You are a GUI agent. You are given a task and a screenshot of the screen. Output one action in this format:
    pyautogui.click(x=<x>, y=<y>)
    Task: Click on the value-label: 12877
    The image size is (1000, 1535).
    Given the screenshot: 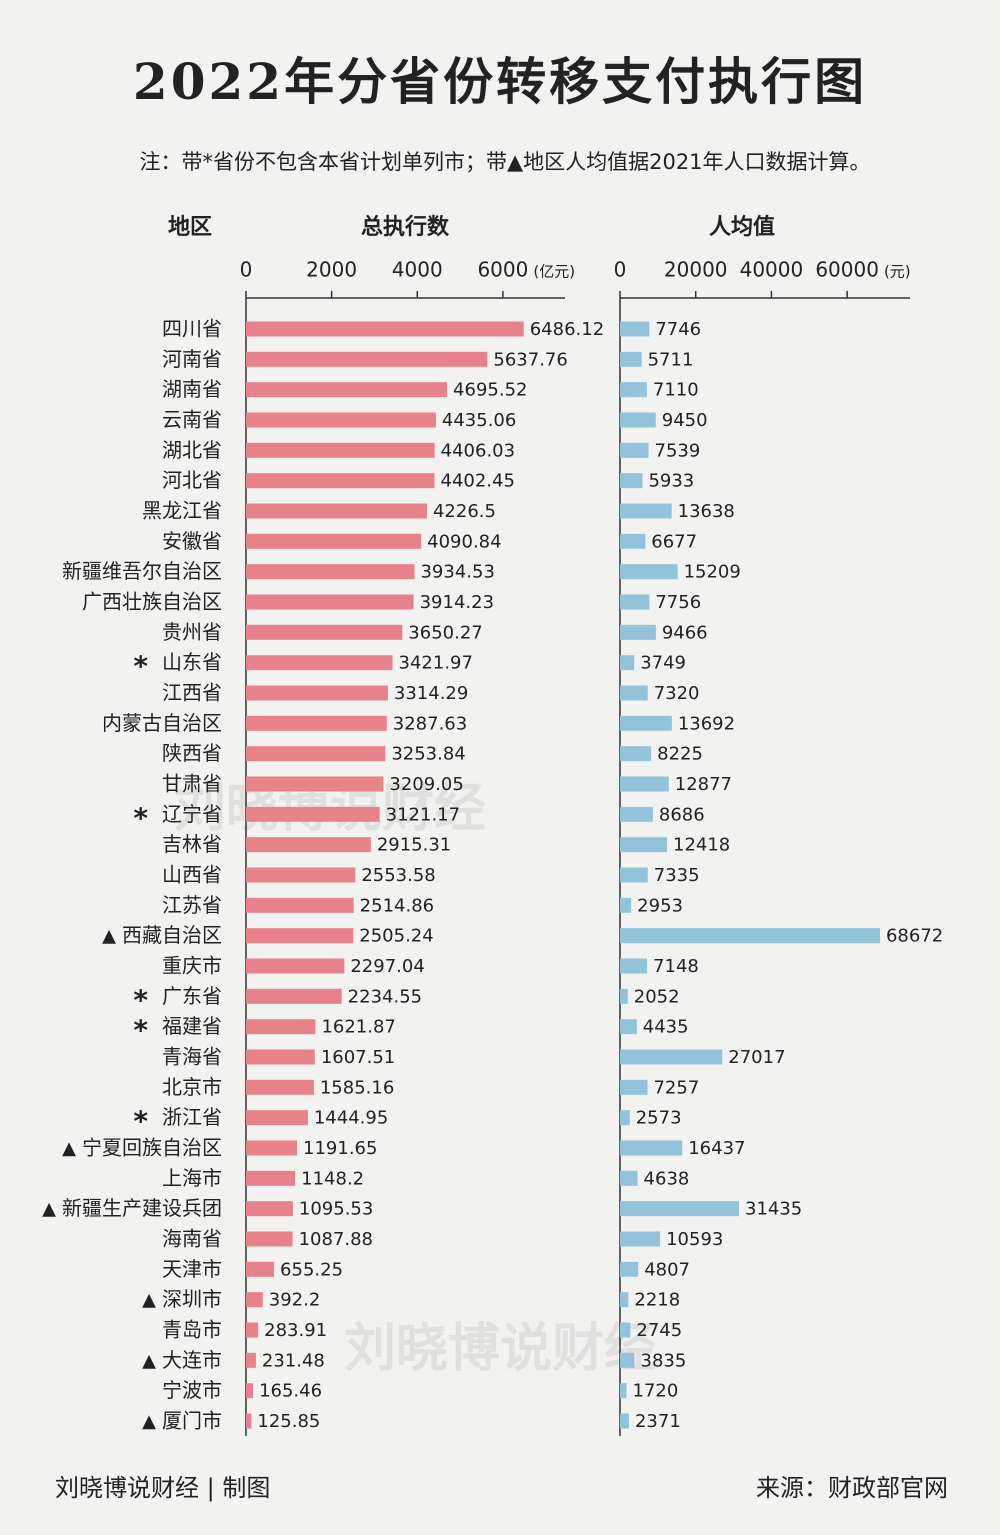 What is the action you would take?
    pyautogui.click(x=703, y=784)
    